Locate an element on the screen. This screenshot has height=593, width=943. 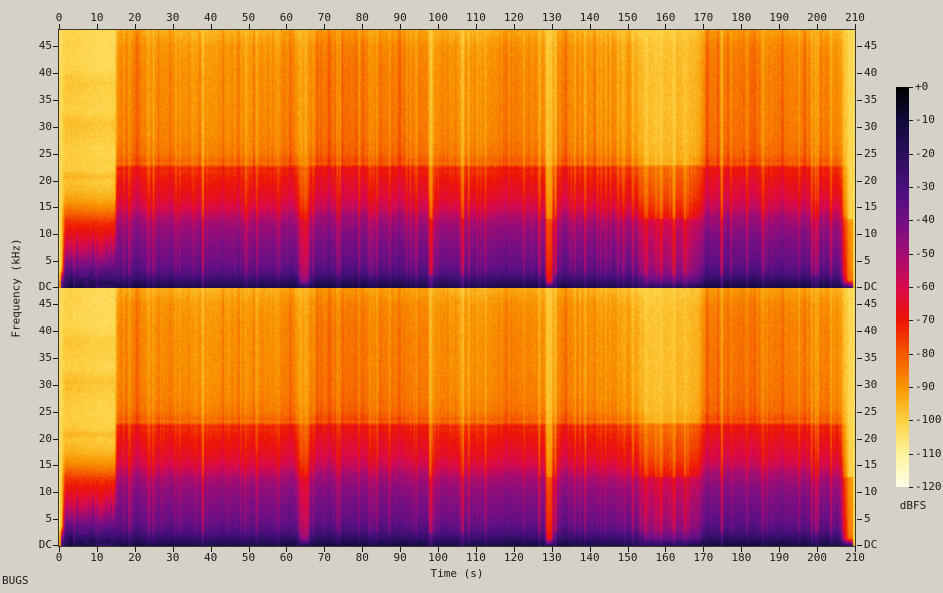
time-tick-label: 150 is located at coordinates (627, 17).